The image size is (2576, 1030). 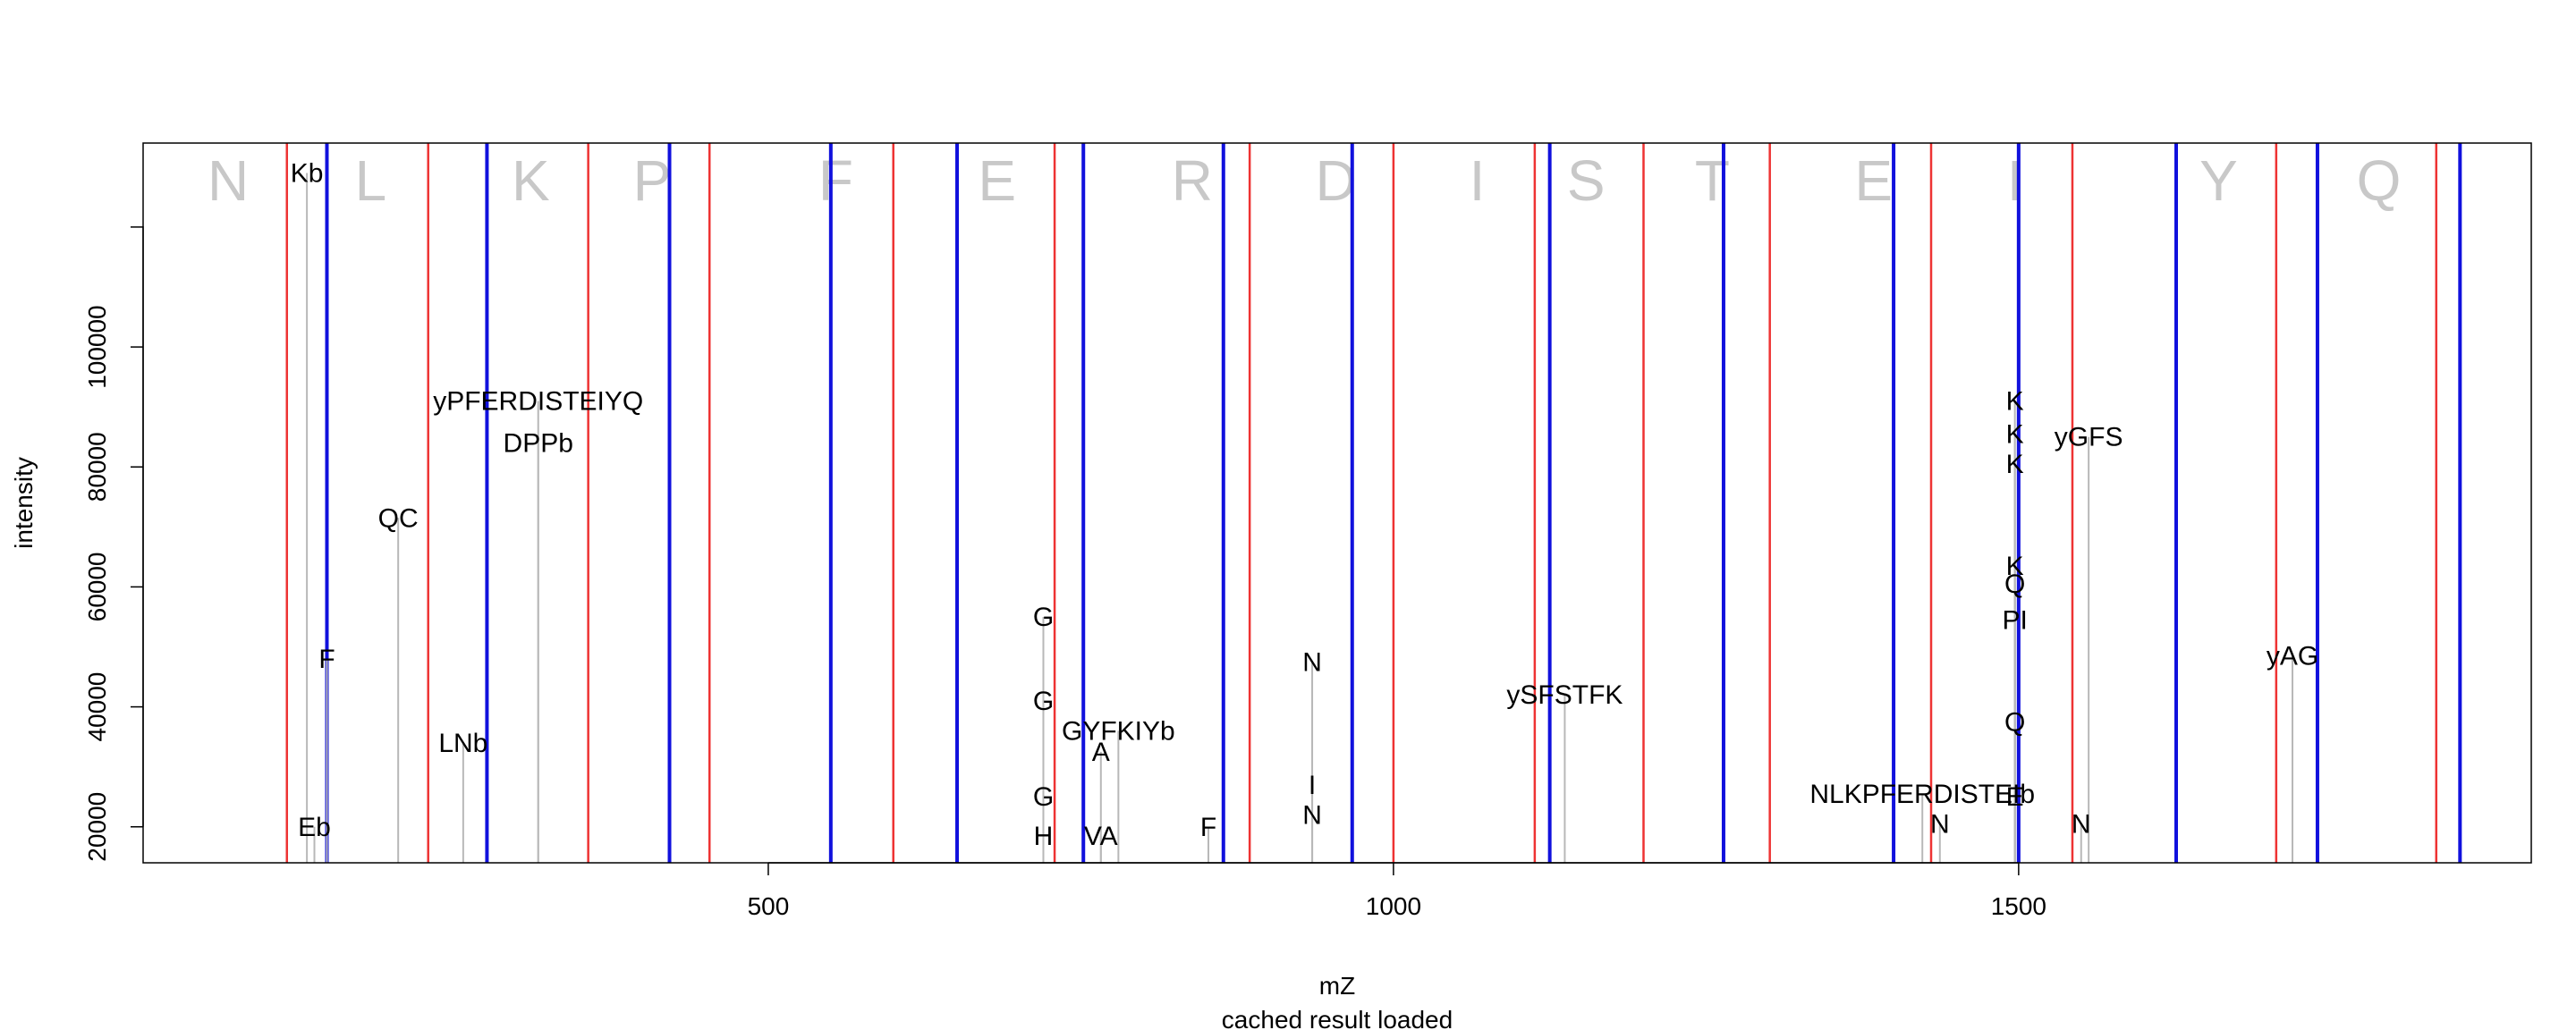 I want to click on residue-label: R, so click(x=1192, y=180).